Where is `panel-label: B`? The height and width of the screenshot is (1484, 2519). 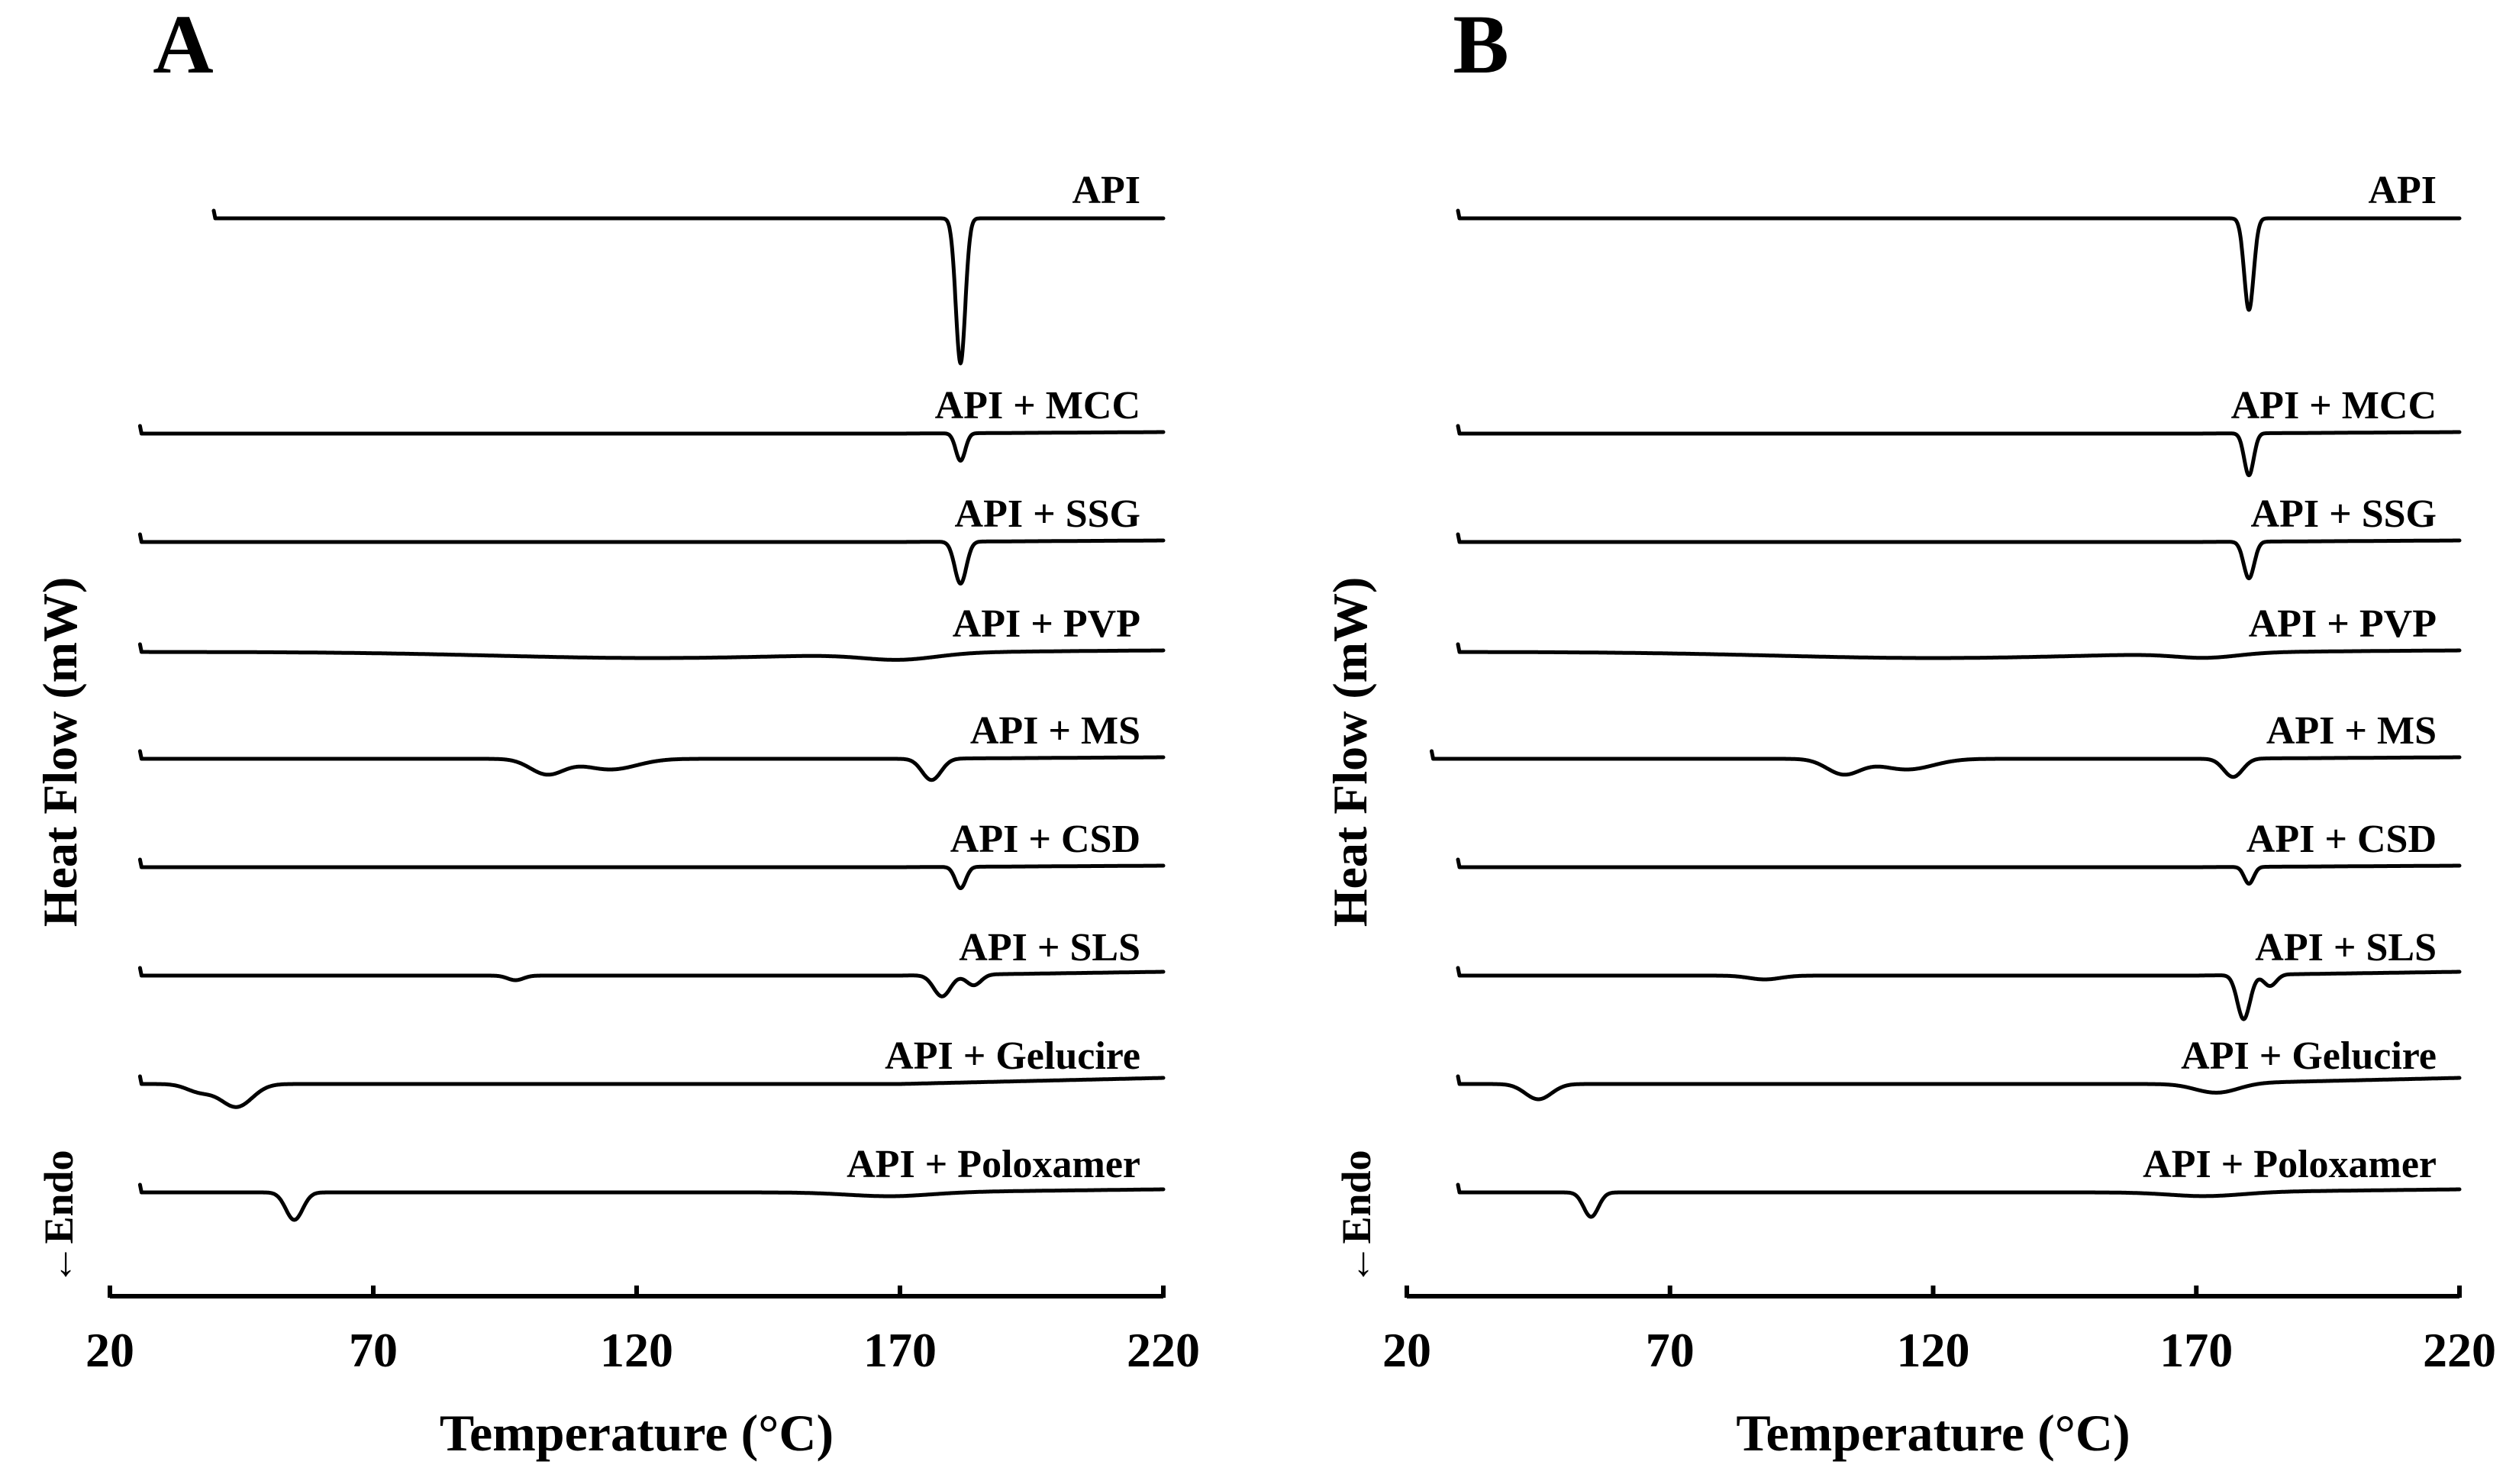 panel-label: B is located at coordinates (1480, 45).